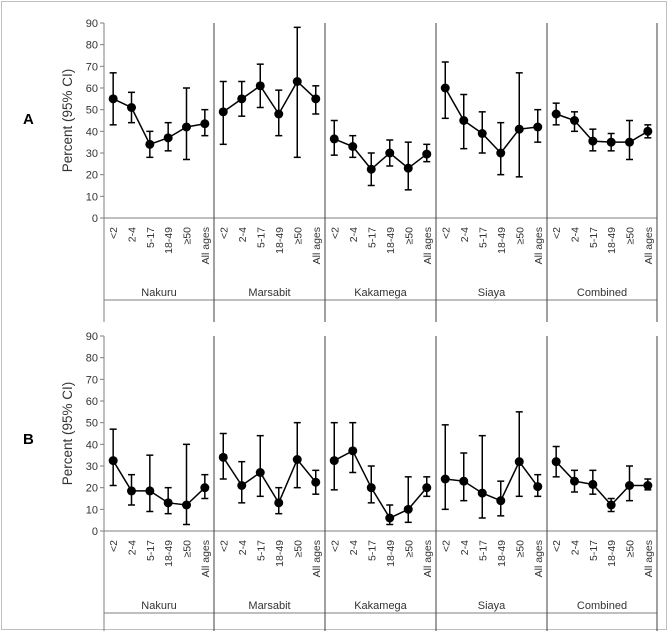 This screenshot has width=669, height=632. What do you see at coordinates (92, 510) in the screenshot?
I see `y-tick-label: 10` at bounding box center [92, 510].